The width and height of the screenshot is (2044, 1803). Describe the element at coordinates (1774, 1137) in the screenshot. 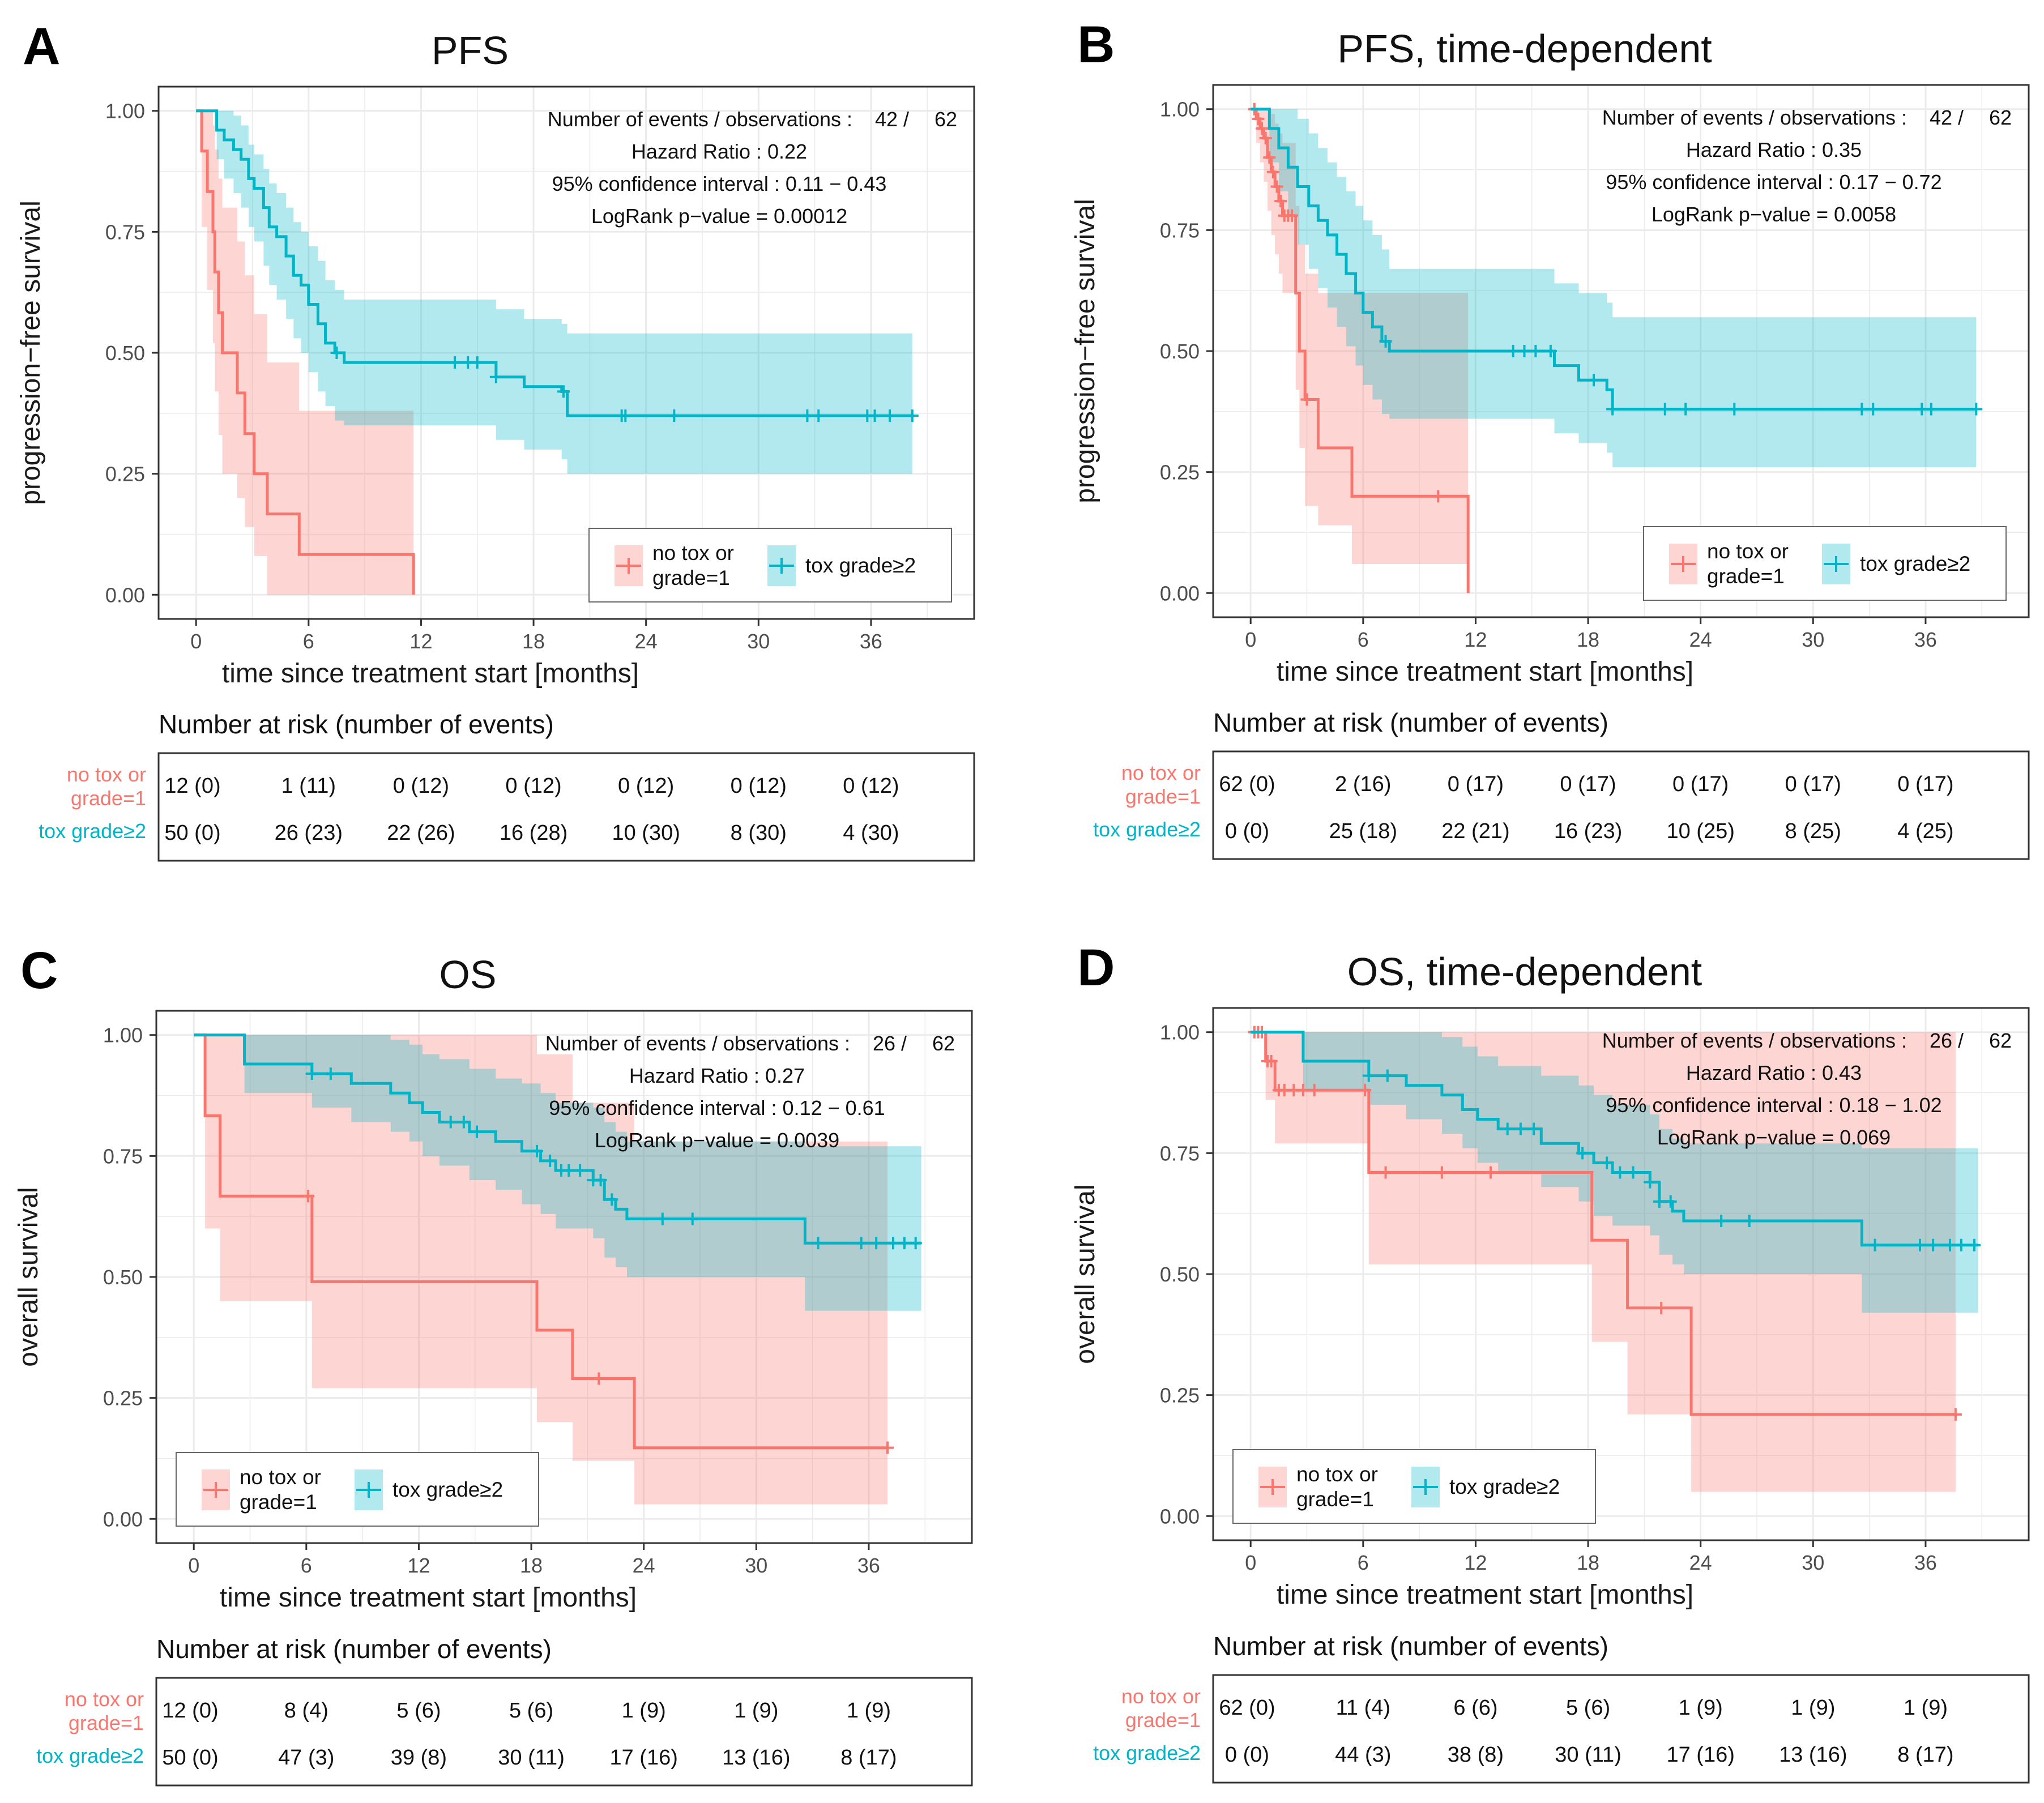

I see `stat-logrank-pvalue: LogRank p−value = 0.069` at that location.